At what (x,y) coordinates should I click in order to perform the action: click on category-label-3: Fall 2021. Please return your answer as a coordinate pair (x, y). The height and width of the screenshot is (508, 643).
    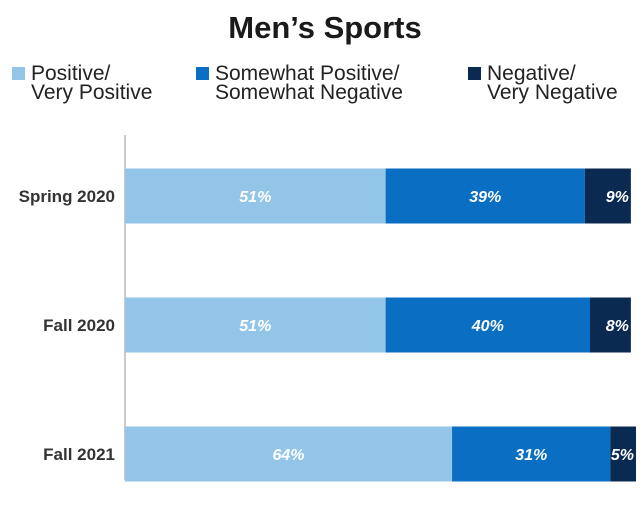
    Looking at the image, I should click on (79, 454).